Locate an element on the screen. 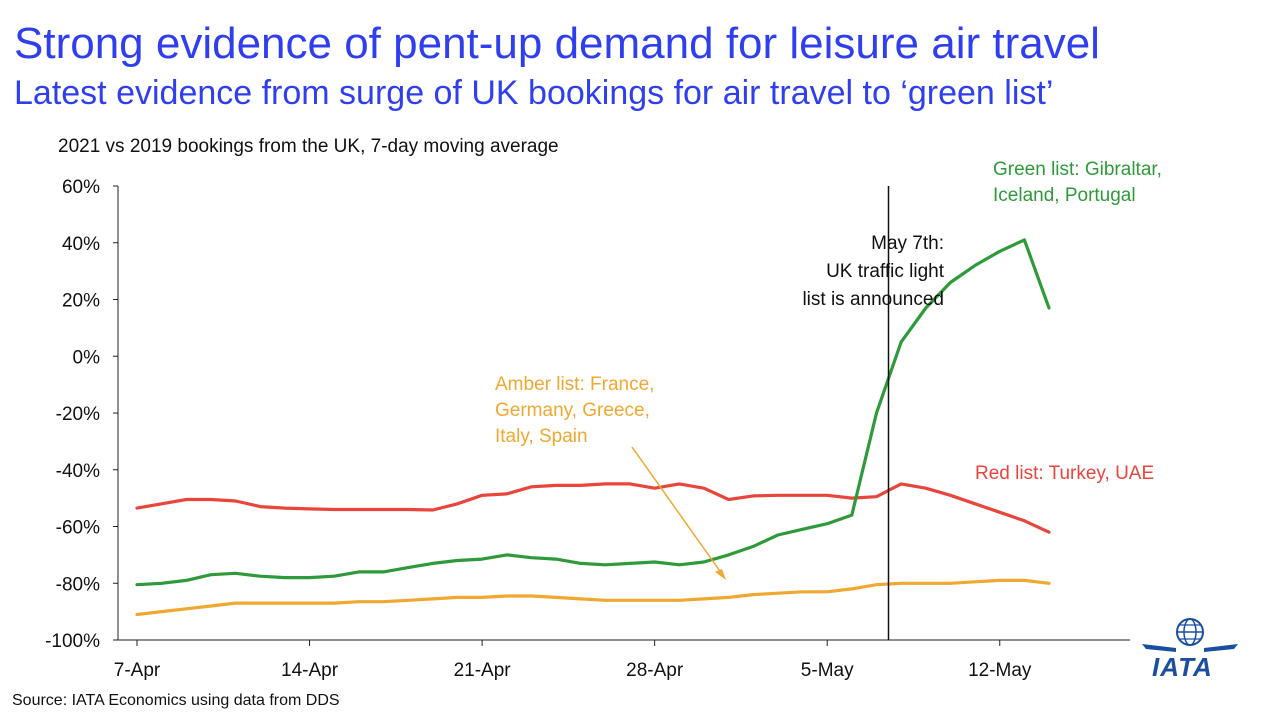  x-tick-label: 5-May is located at coordinates (827, 670).